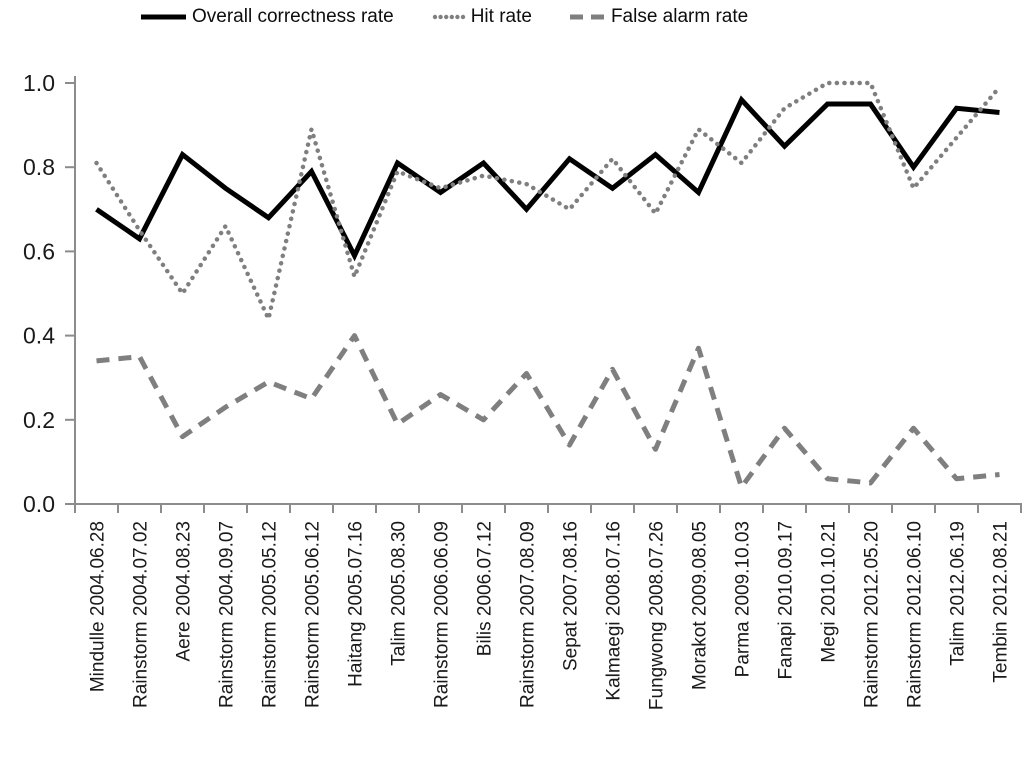  I want to click on dotted-line-swatch-icon, so click(448, 17).